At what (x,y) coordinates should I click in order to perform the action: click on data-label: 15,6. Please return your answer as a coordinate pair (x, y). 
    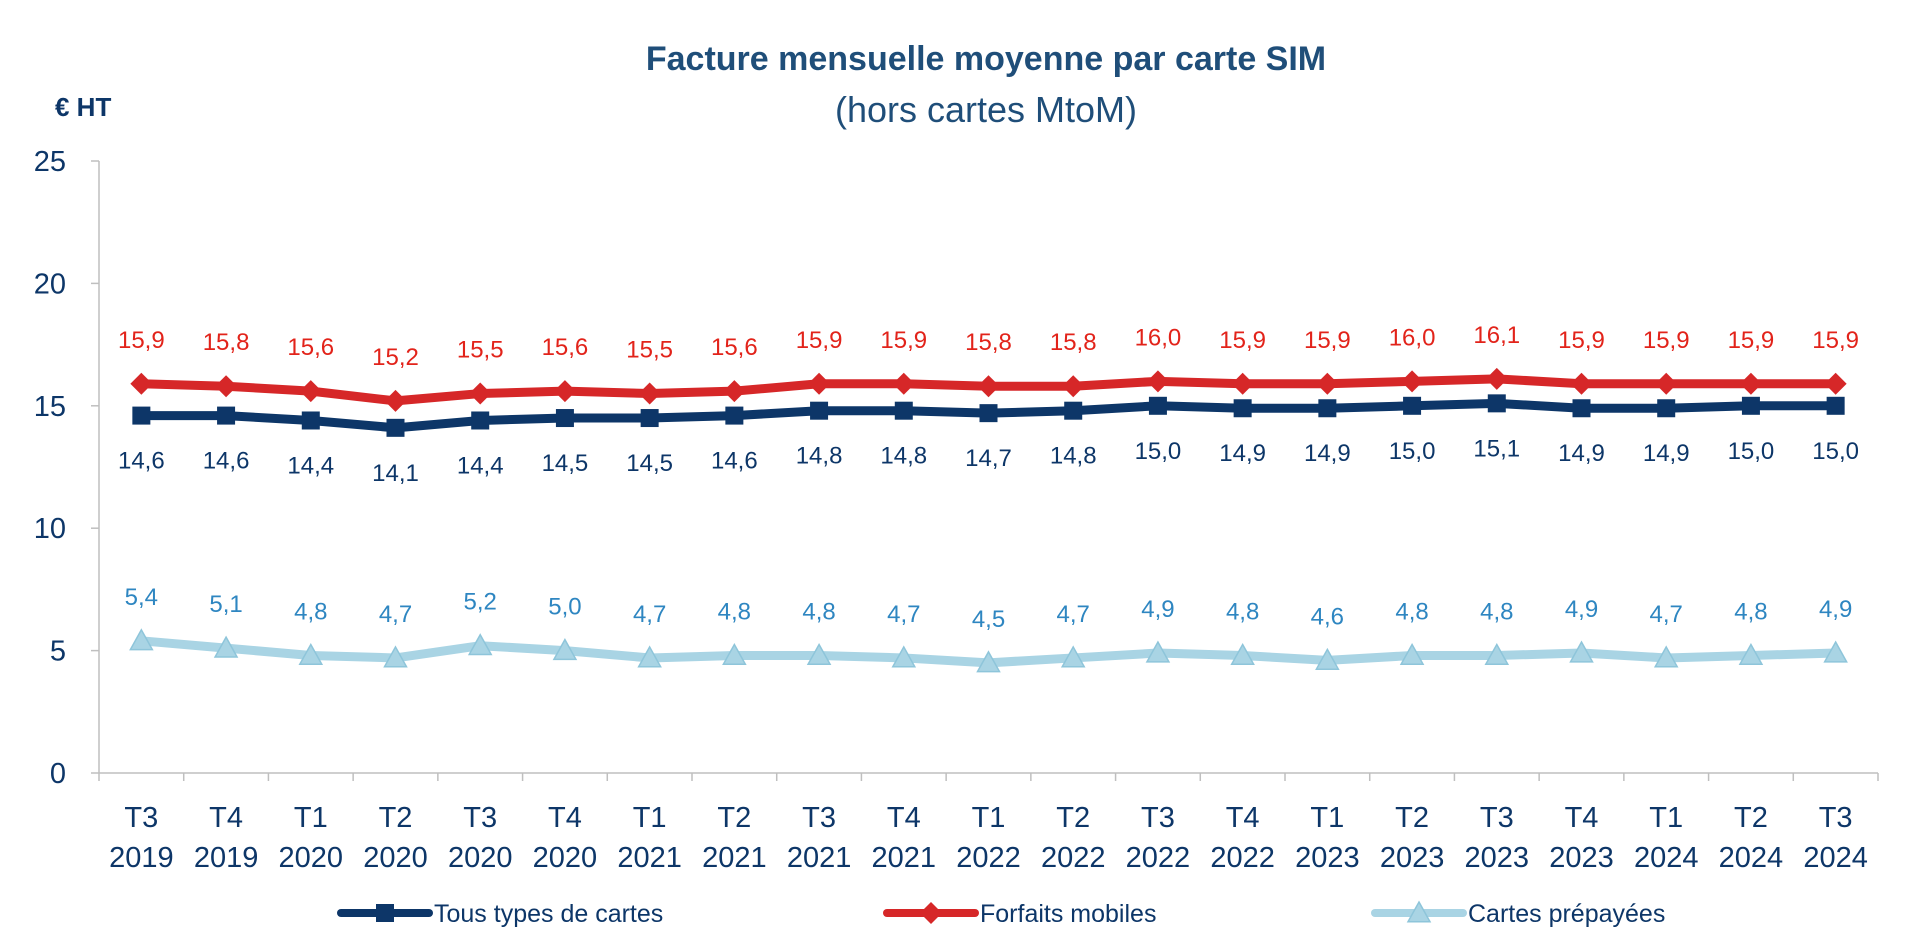
    Looking at the image, I should click on (310, 347).